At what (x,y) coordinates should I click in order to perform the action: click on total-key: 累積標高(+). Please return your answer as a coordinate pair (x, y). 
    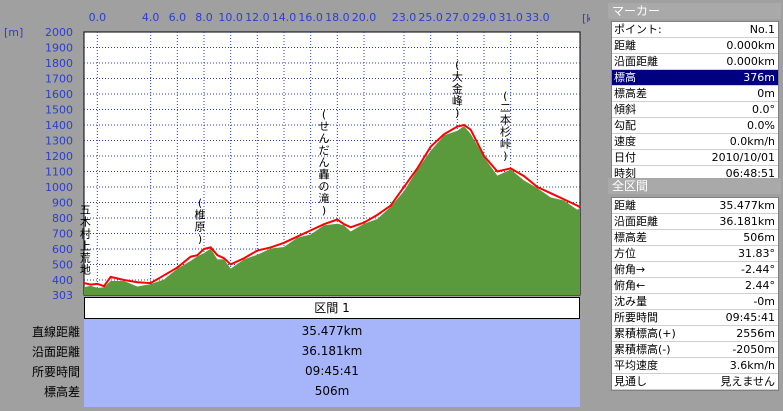
    Looking at the image, I should click on (645, 333).